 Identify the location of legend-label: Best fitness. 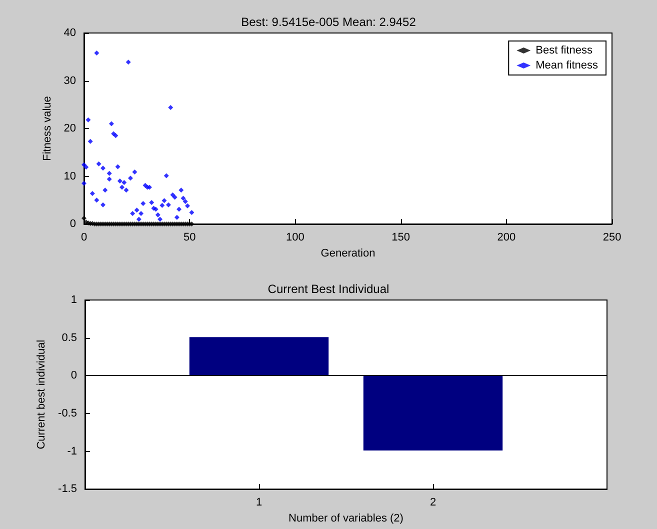
(564, 50).